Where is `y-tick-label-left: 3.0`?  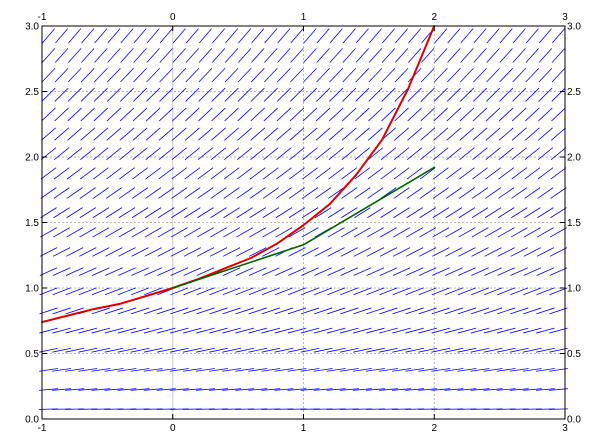 y-tick-label-left: 3.0 is located at coordinates (32, 27).